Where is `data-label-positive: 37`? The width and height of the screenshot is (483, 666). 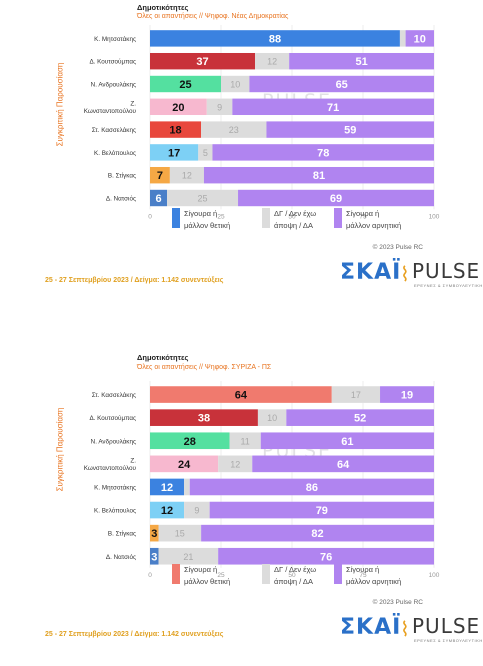
data-label-positive: 37 is located at coordinates (202, 62).